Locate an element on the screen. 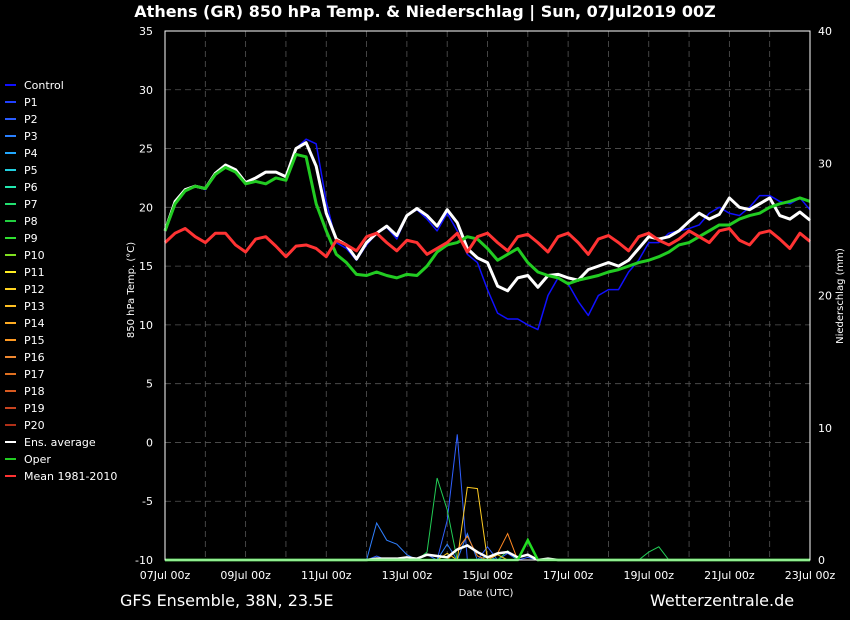 The height and width of the screenshot is (620, 850). y2-tick-label: 20 is located at coordinates (825, 296).